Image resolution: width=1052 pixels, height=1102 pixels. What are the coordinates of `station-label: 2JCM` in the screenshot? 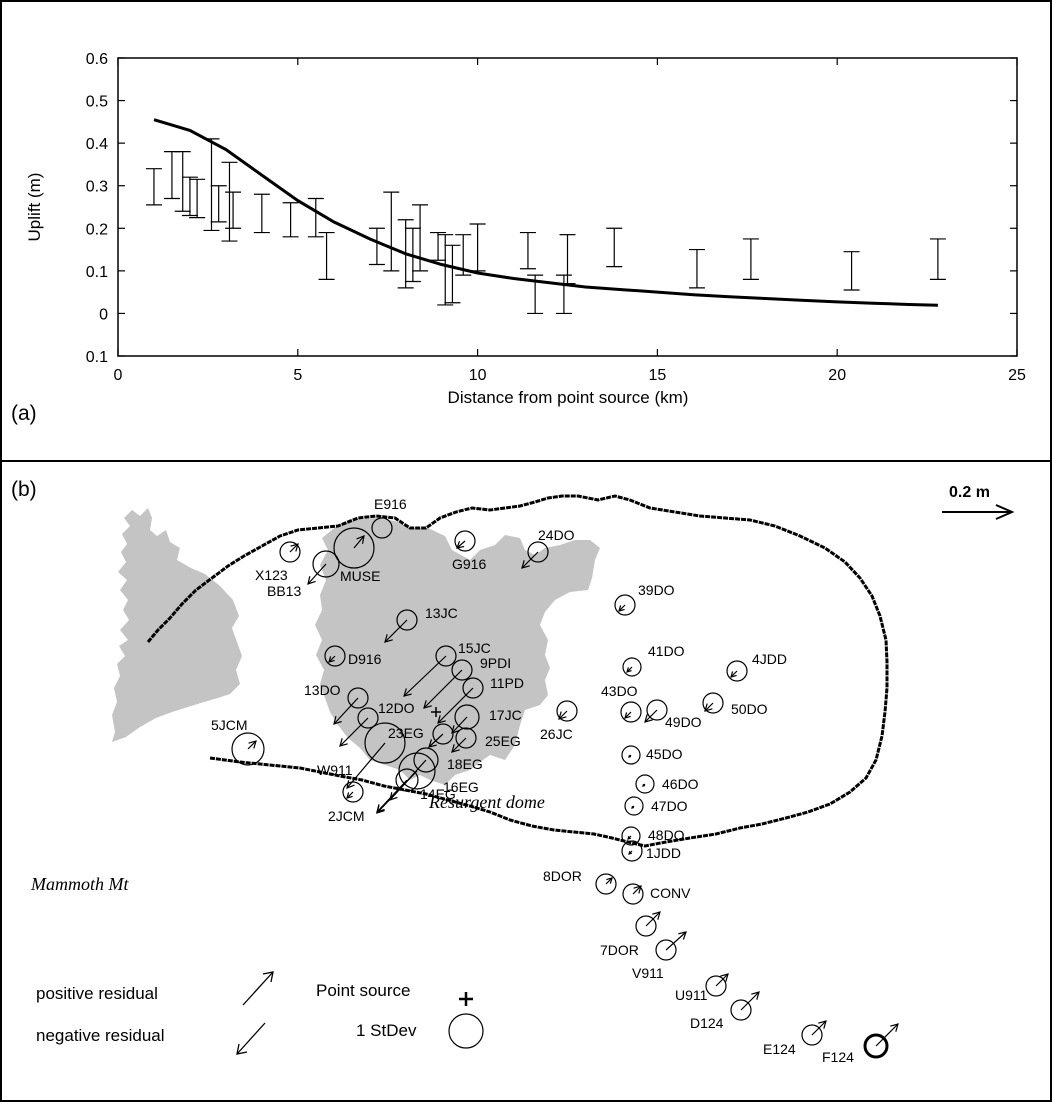 It's located at (346, 816).